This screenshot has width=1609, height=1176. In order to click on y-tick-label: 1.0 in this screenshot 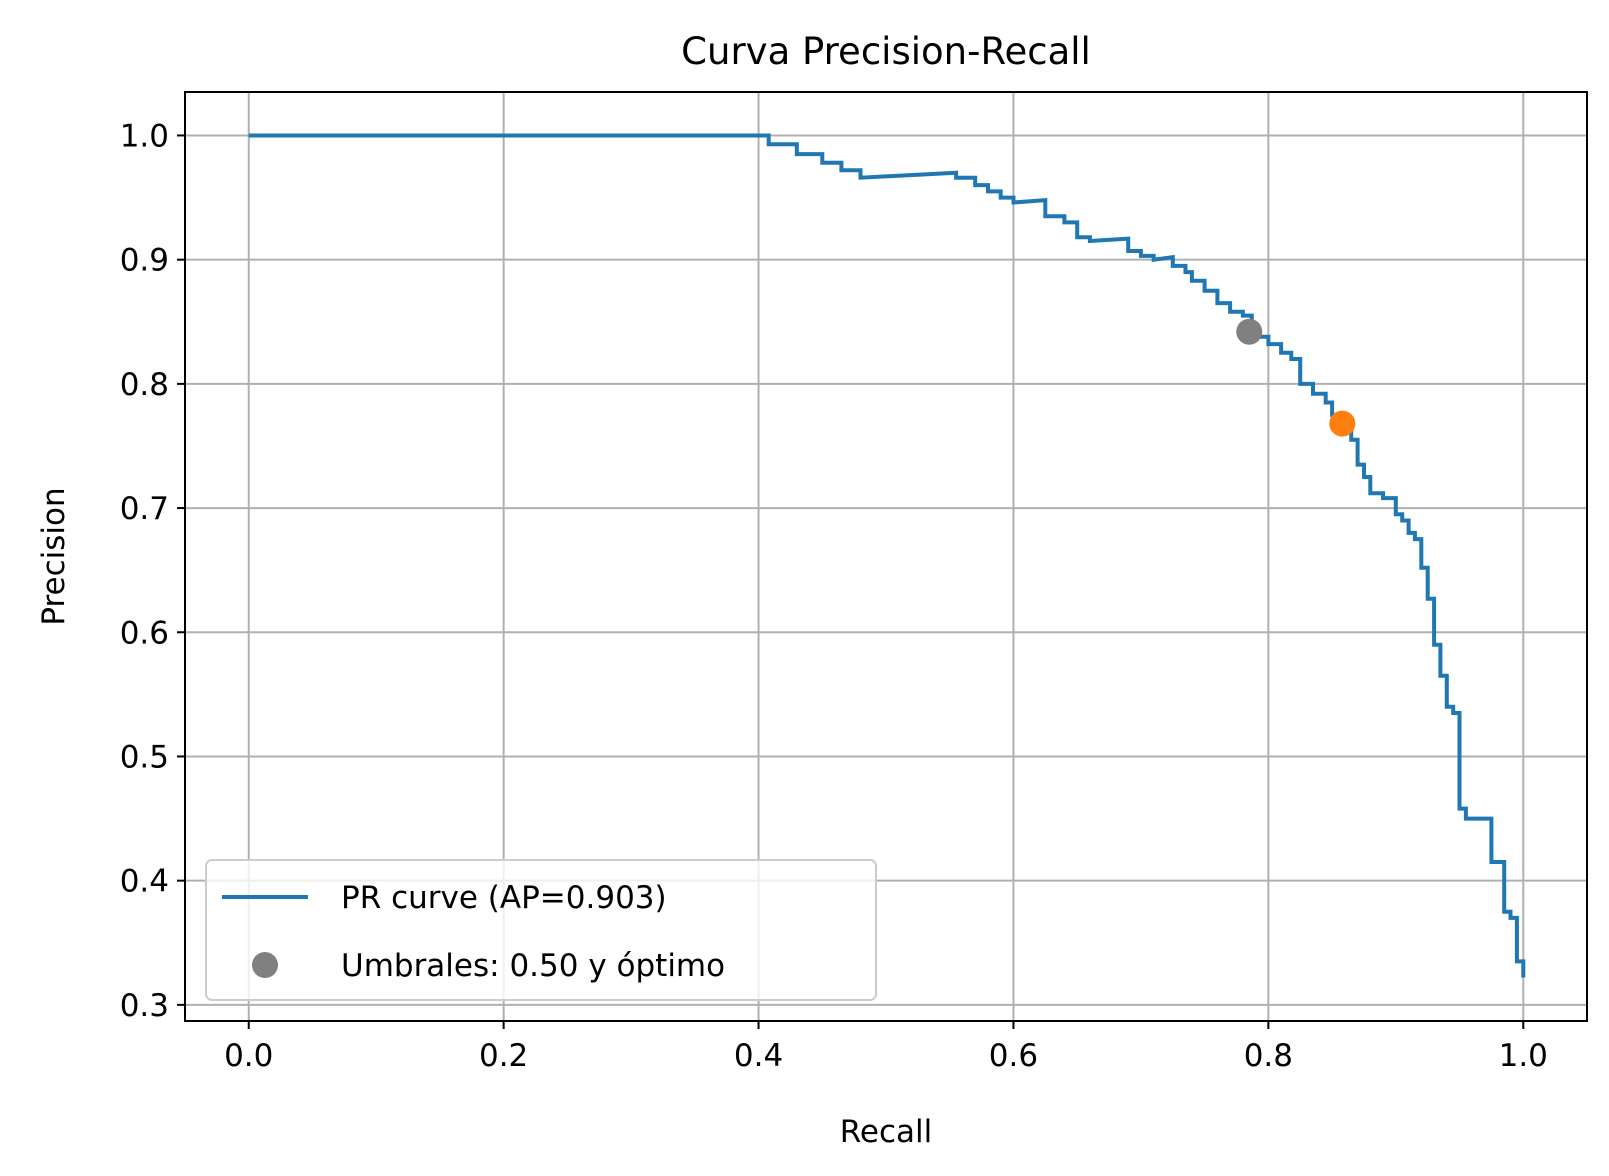, I will do `click(144, 136)`.